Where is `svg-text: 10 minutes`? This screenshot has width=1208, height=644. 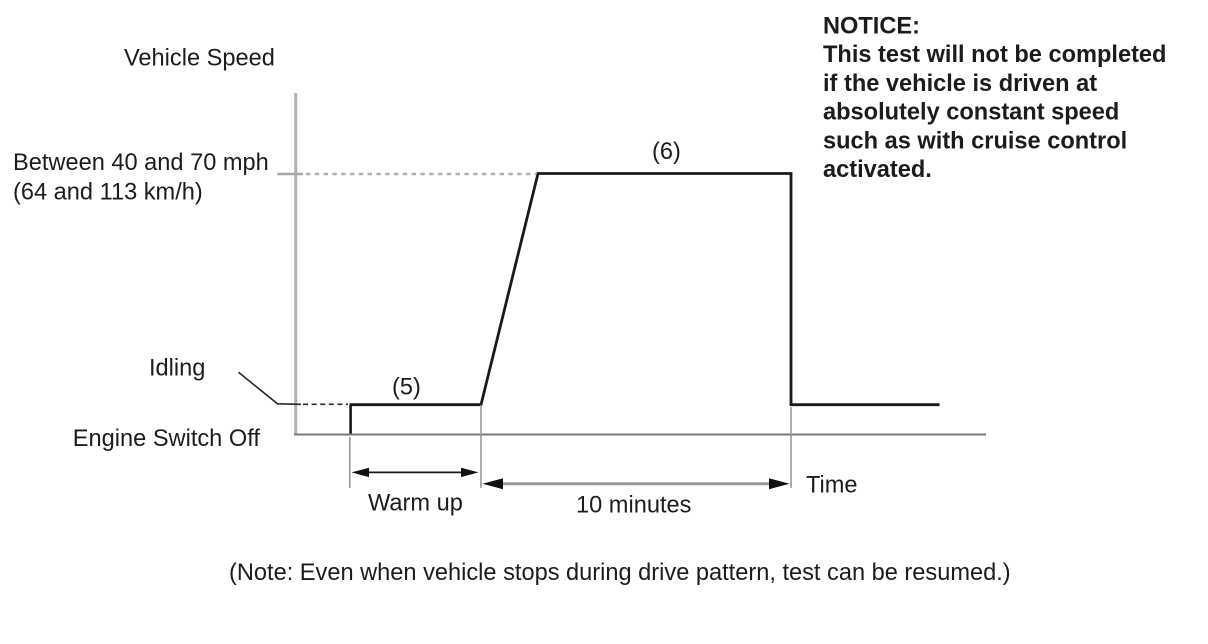
svg-text: 10 minutes is located at coordinates (633, 506).